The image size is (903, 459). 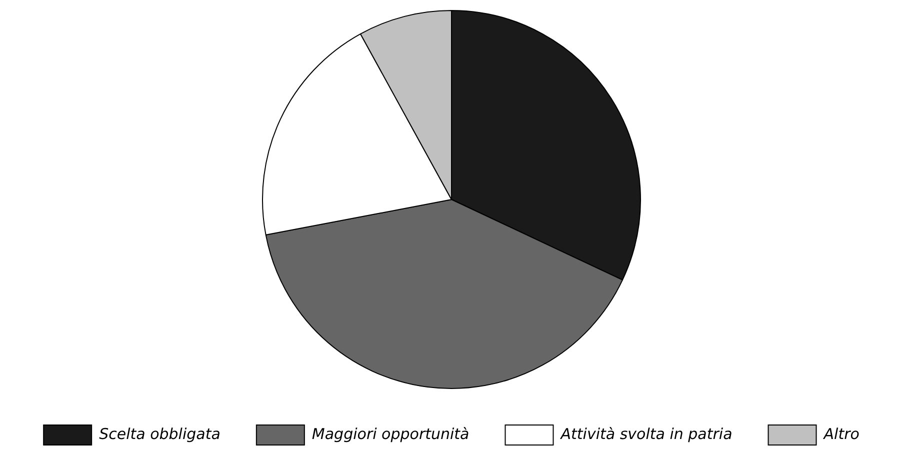 What do you see at coordinates (646, 433) in the screenshot?
I see `legend-label: Attività svolta in patria` at bounding box center [646, 433].